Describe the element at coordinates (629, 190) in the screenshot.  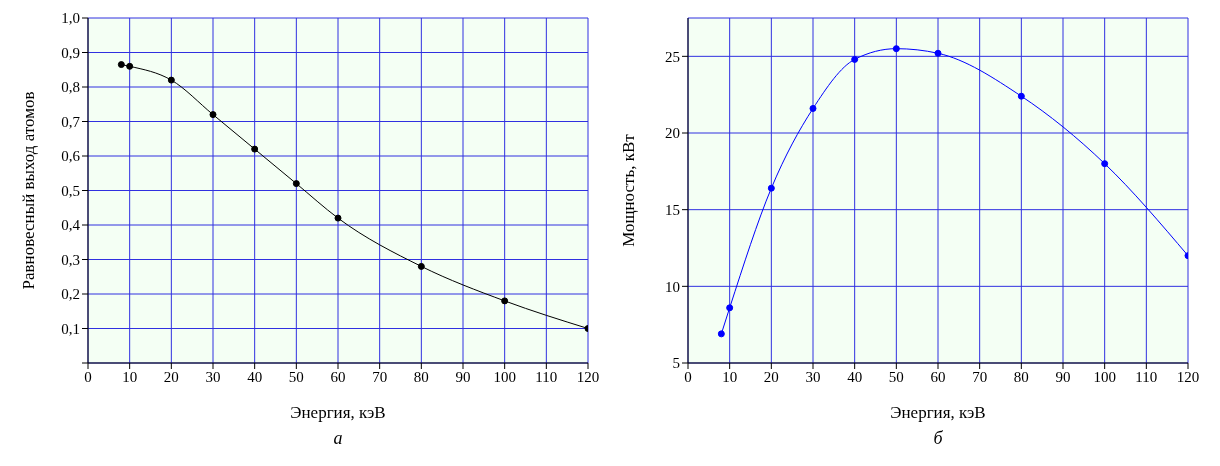
I see `y-axis-title: Мощность, кВт` at that location.